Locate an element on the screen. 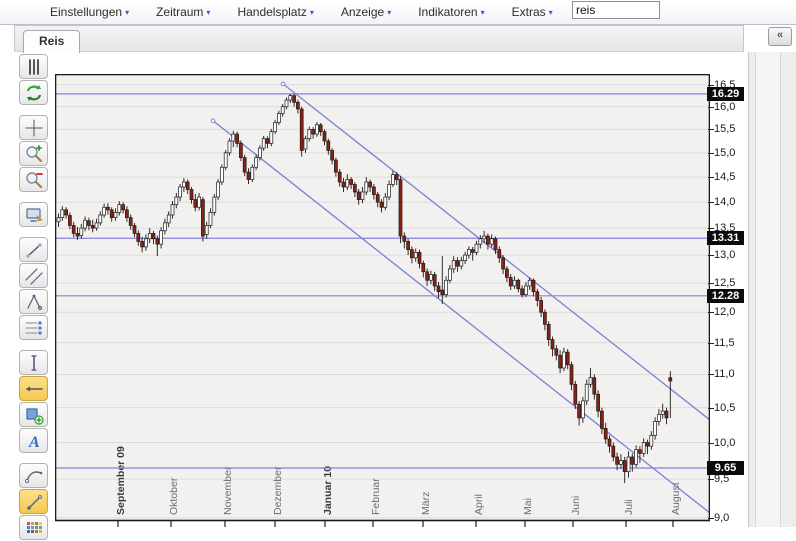  x-axis-month-label: Juni is located at coordinates (576, 505).